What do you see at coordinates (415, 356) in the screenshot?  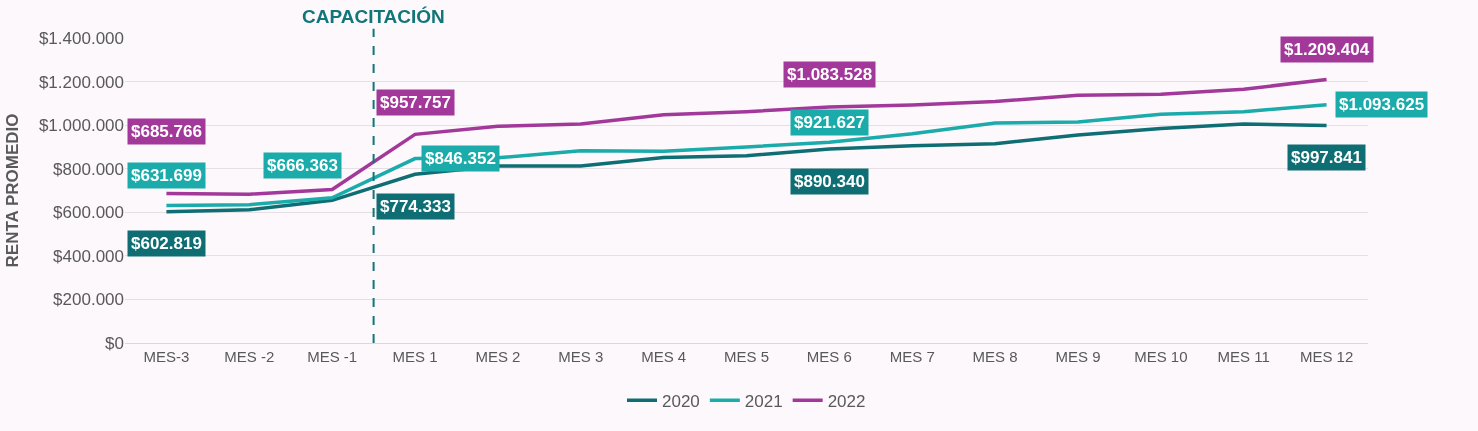 I see `x-tick-label: MES 1` at bounding box center [415, 356].